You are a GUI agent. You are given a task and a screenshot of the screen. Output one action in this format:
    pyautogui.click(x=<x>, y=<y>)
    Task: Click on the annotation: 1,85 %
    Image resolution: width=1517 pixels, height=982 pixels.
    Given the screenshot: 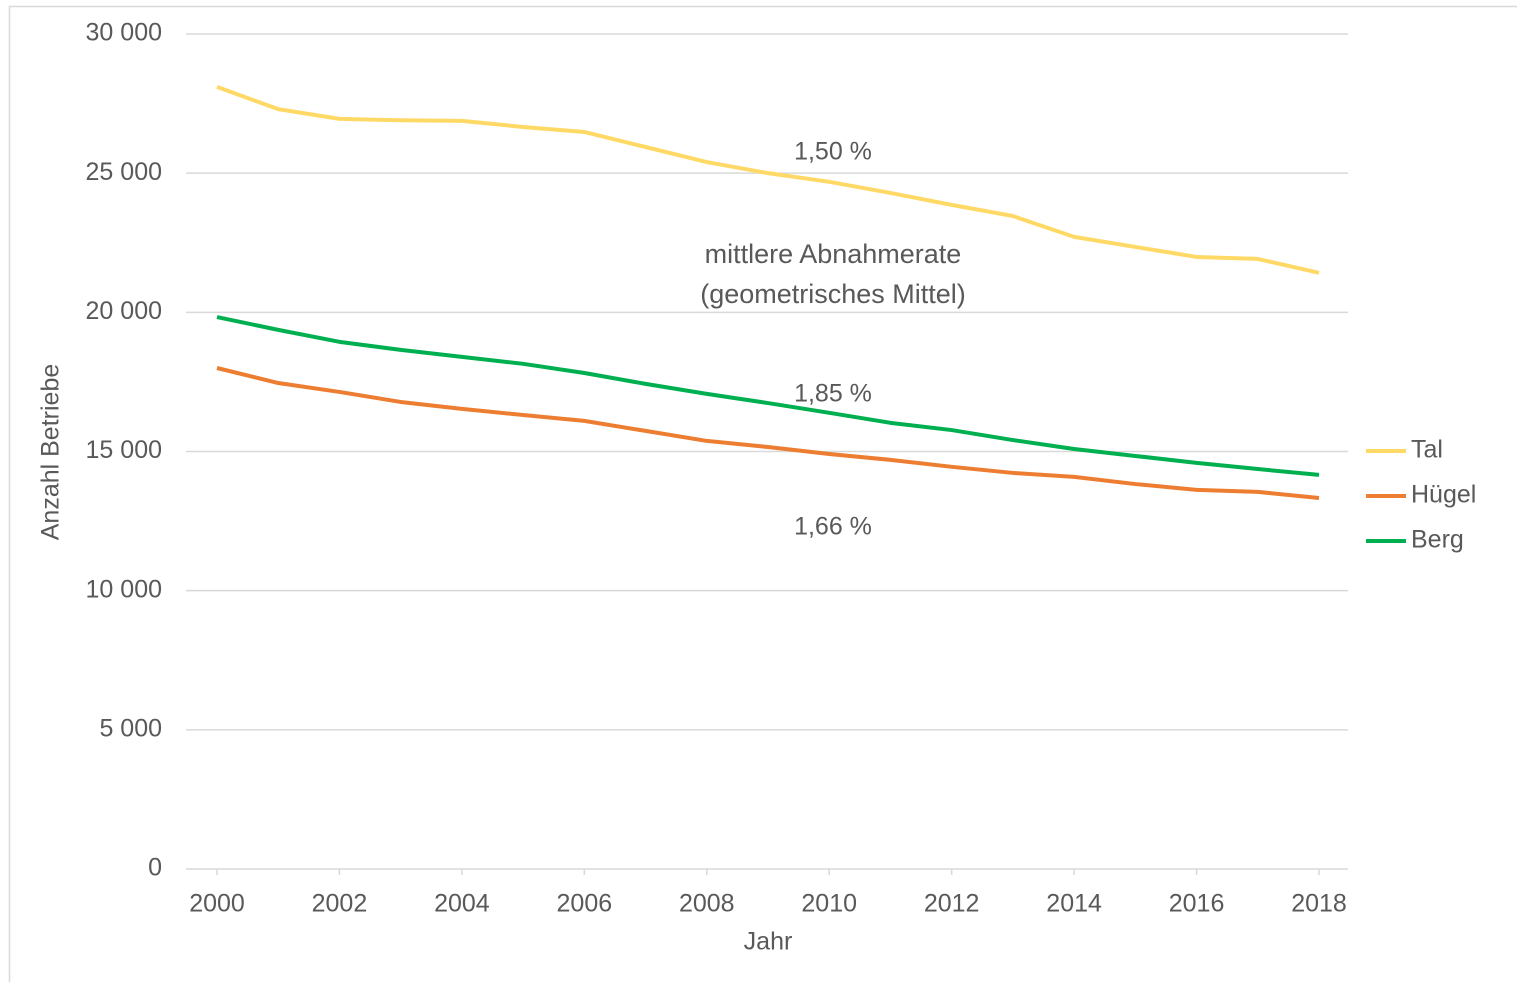 What is the action you would take?
    pyautogui.click(x=833, y=394)
    